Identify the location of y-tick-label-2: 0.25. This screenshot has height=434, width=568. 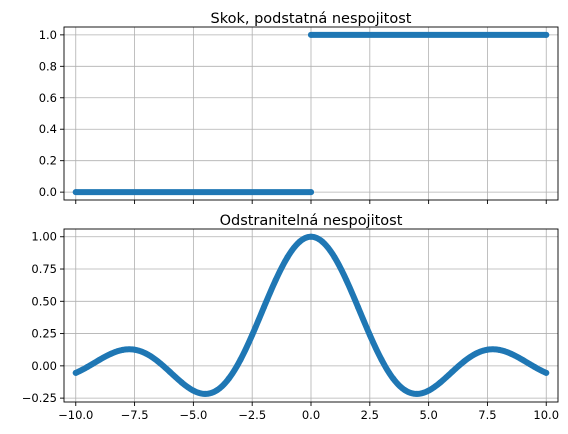
(44, 334).